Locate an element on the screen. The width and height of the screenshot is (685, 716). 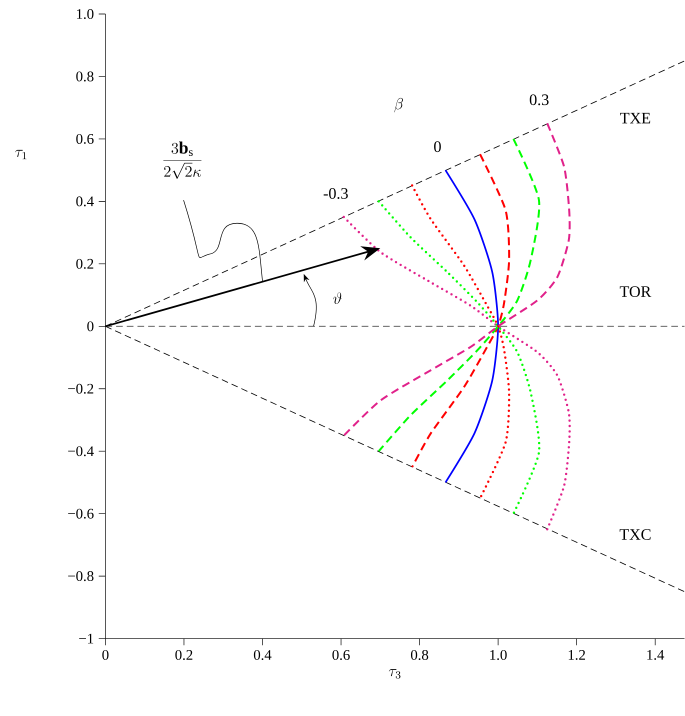
y-tick-label: 0.8 is located at coordinates (85, 76).